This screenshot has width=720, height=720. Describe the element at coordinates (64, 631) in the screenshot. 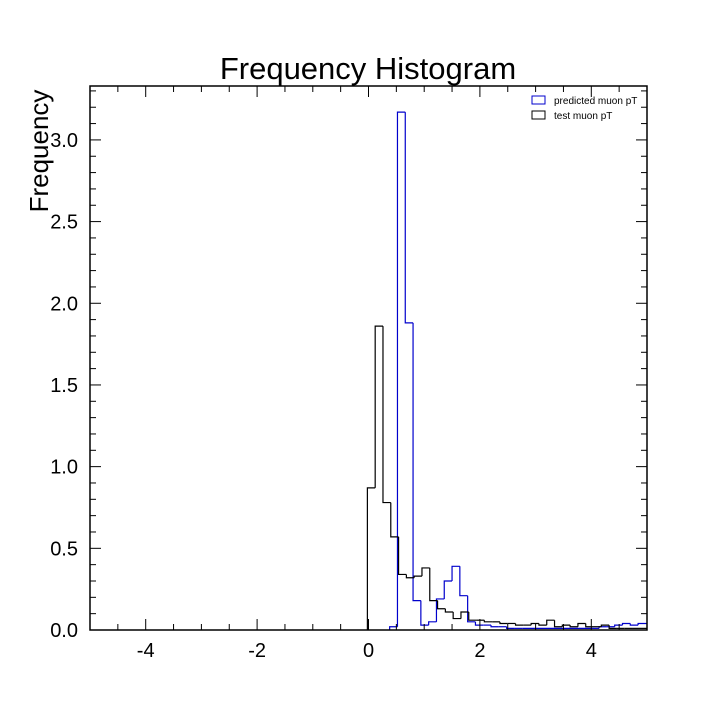

I see `y-tick-label: 0.0` at that location.